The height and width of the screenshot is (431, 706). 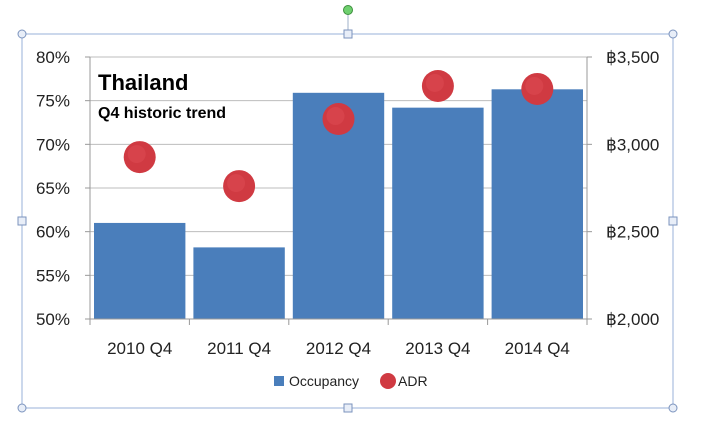 I want to click on left-axis-tick-label: 60%, so click(x=53, y=232).